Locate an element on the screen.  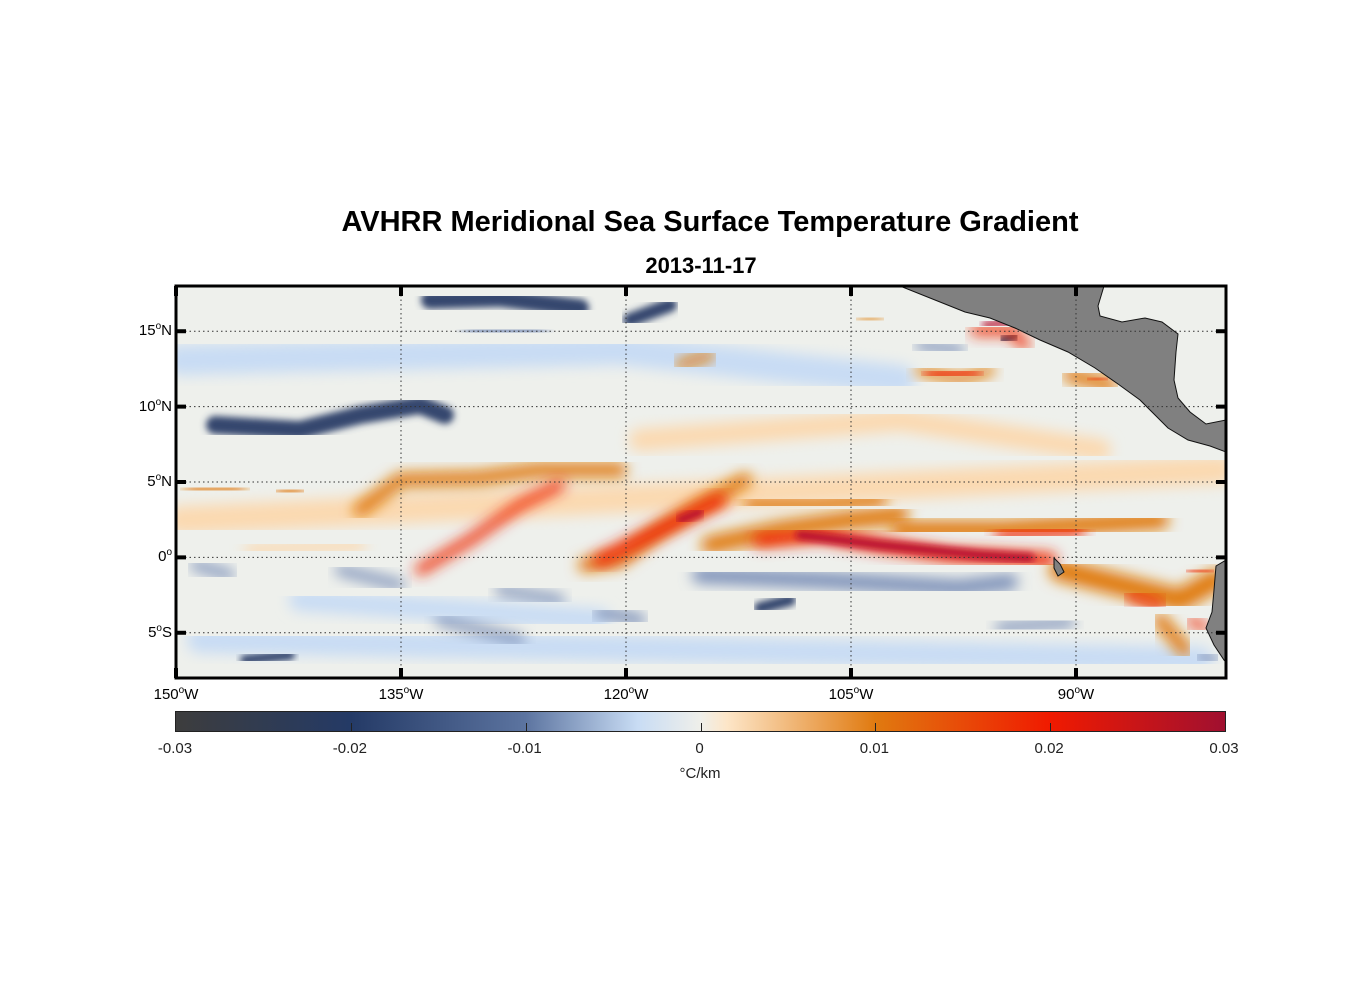
colorbar-tick-label: 0.02 is located at coordinates (1049, 748).